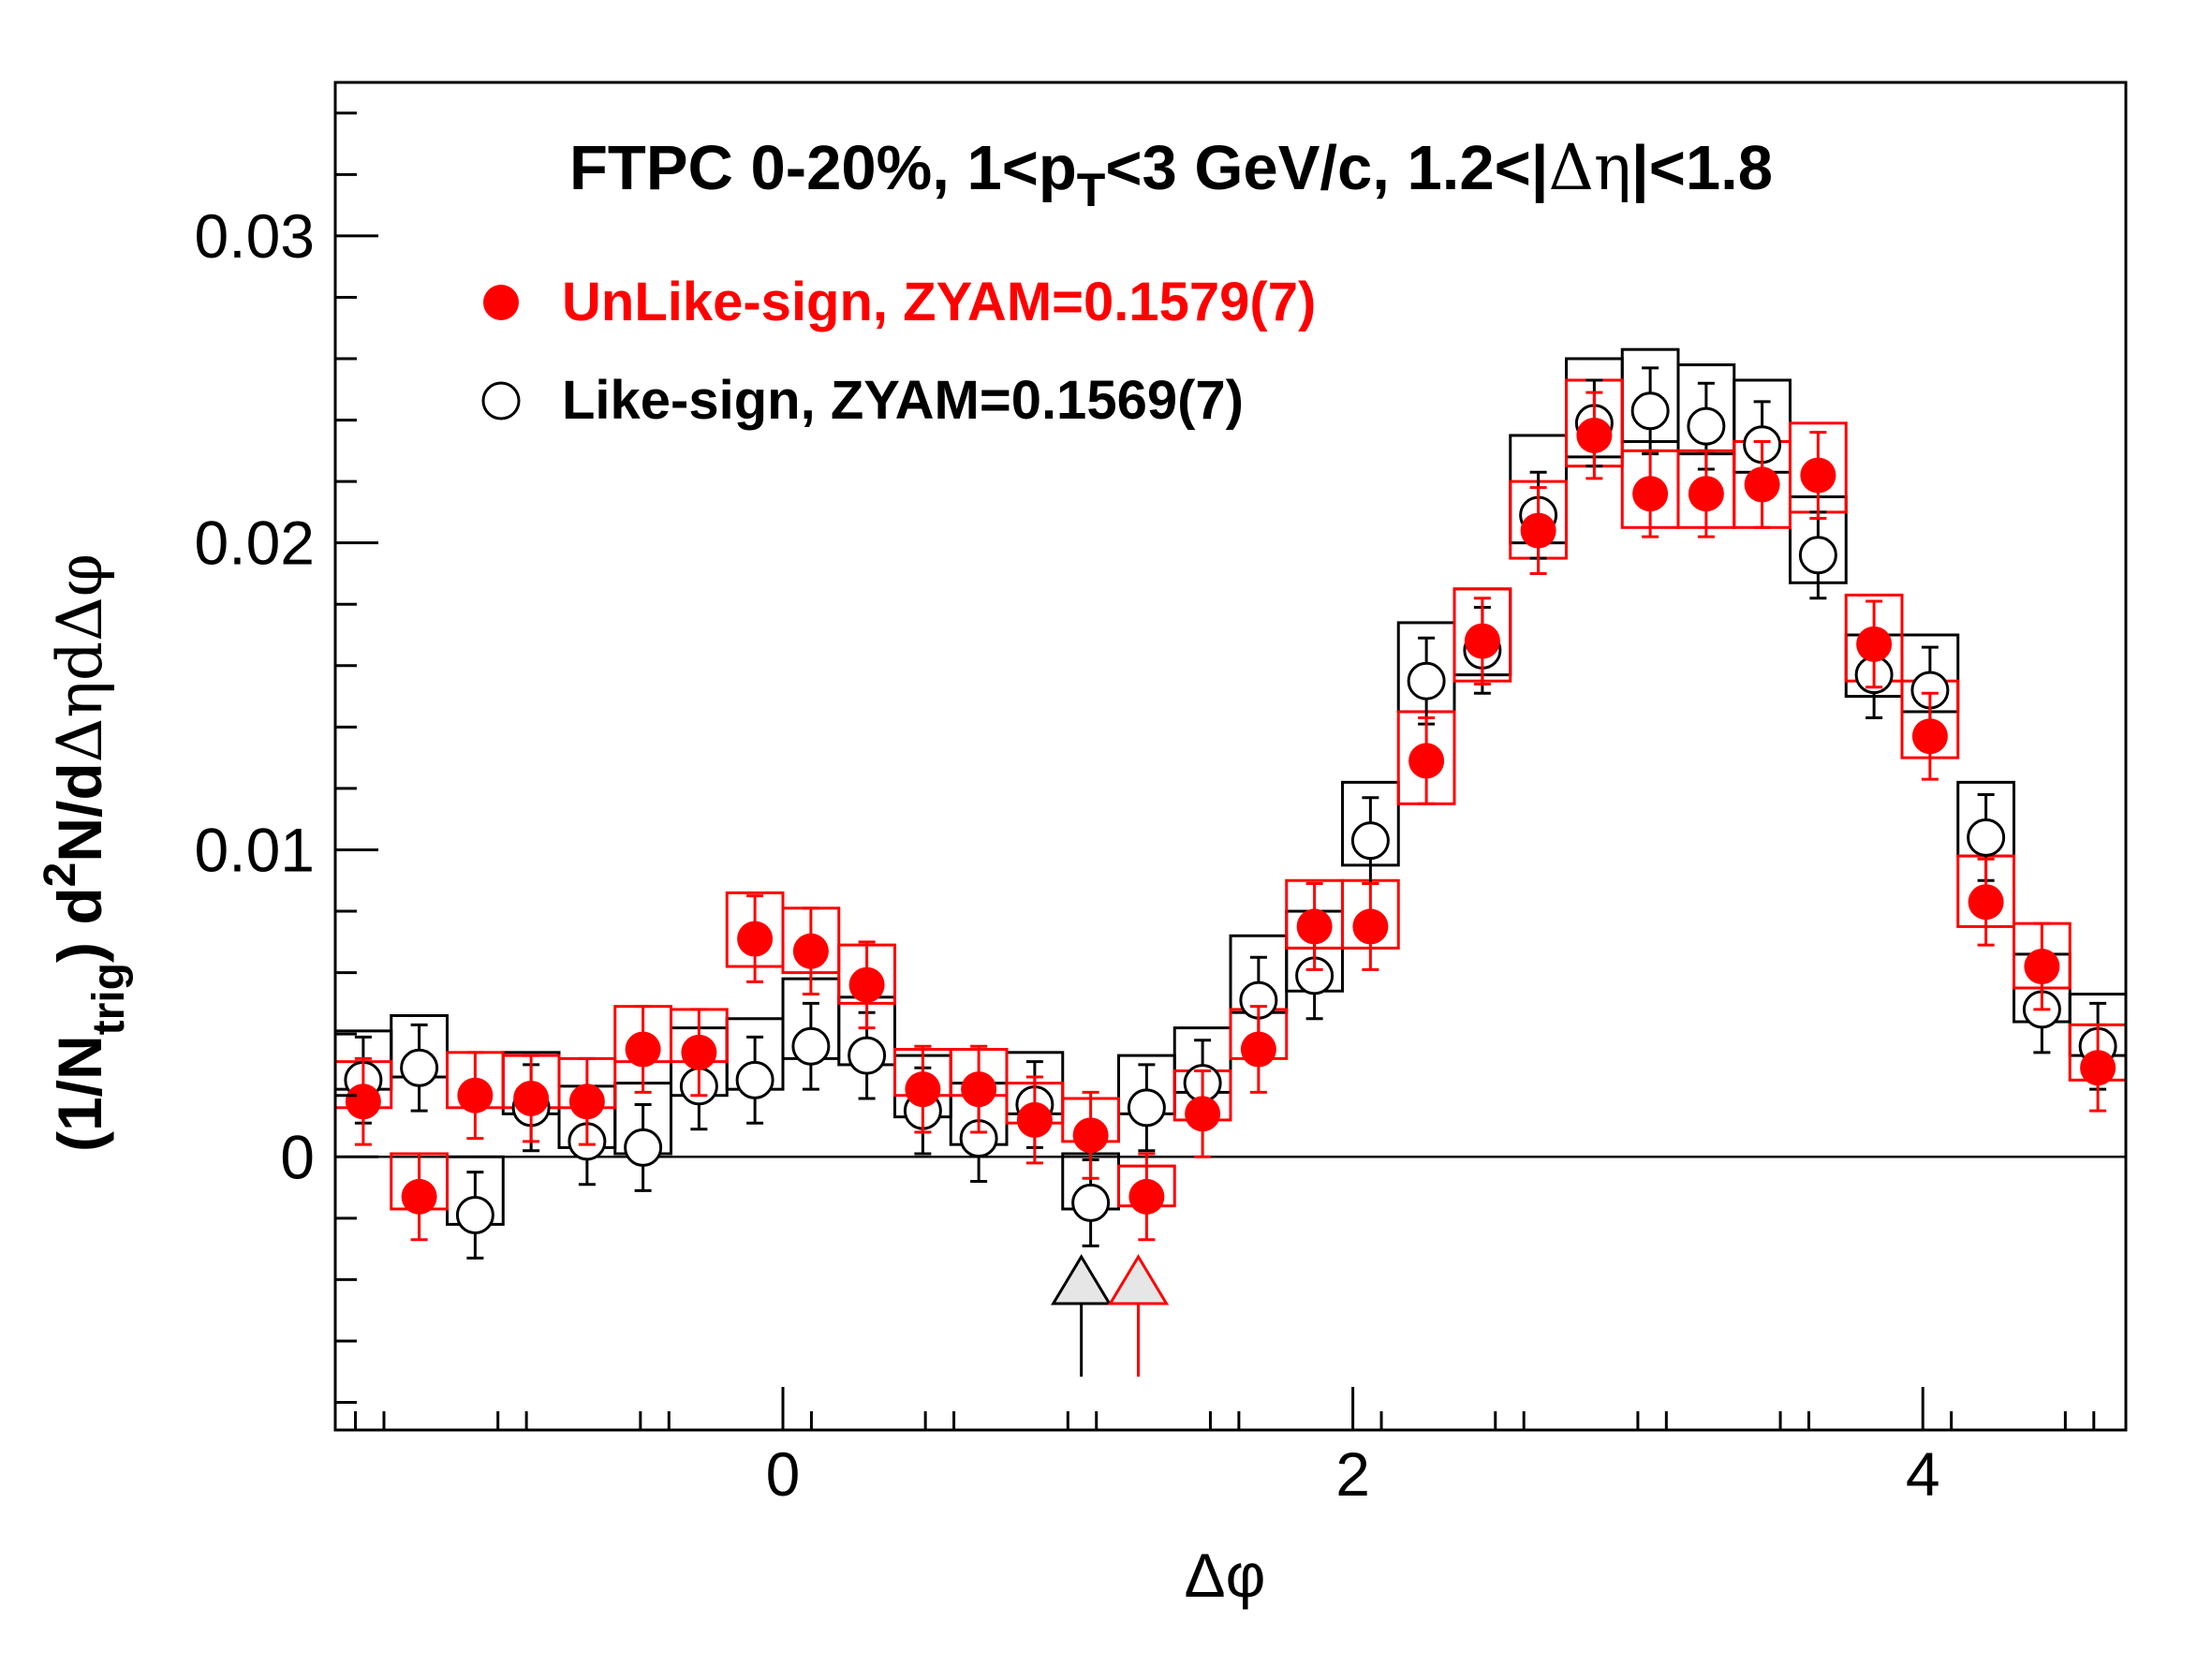  I want to click on legend-marker-unlike, so click(501, 303).